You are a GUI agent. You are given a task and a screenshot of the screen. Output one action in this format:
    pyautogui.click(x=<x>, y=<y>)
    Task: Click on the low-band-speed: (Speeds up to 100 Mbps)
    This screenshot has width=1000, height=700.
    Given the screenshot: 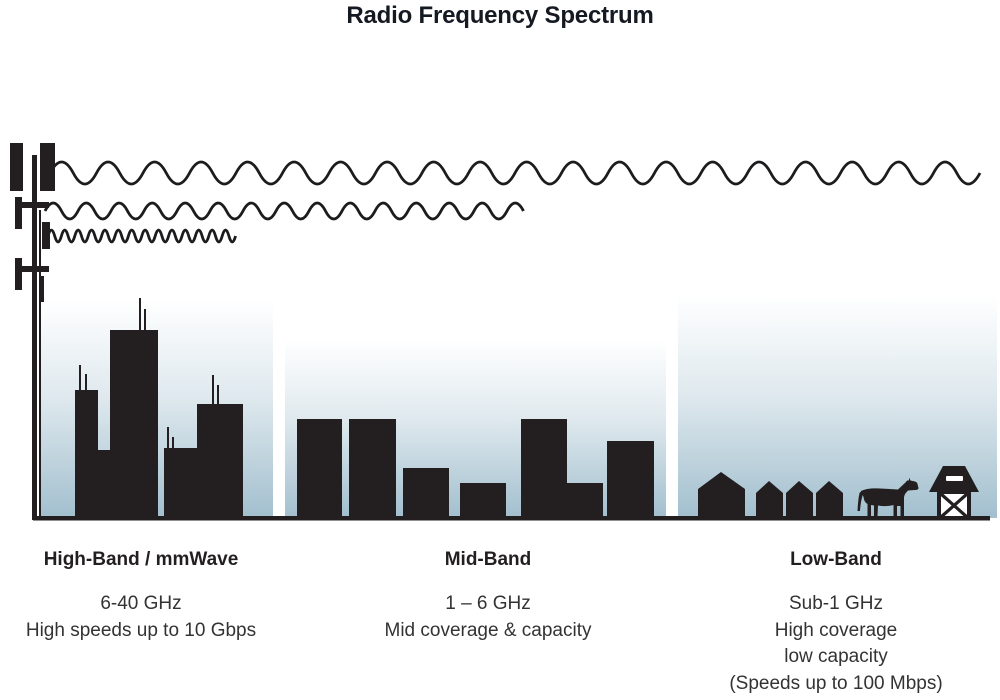 What is the action you would take?
    pyautogui.click(x=836, y=683)
    